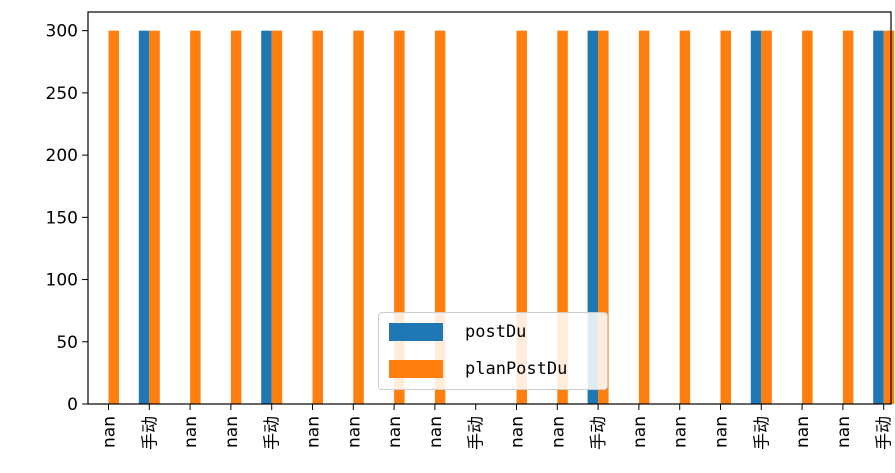 The image size is (895, 473). Describe the element at coordinates (477, 433) in the screenshot. I see `x-tick-label-9: 手动` at that location.